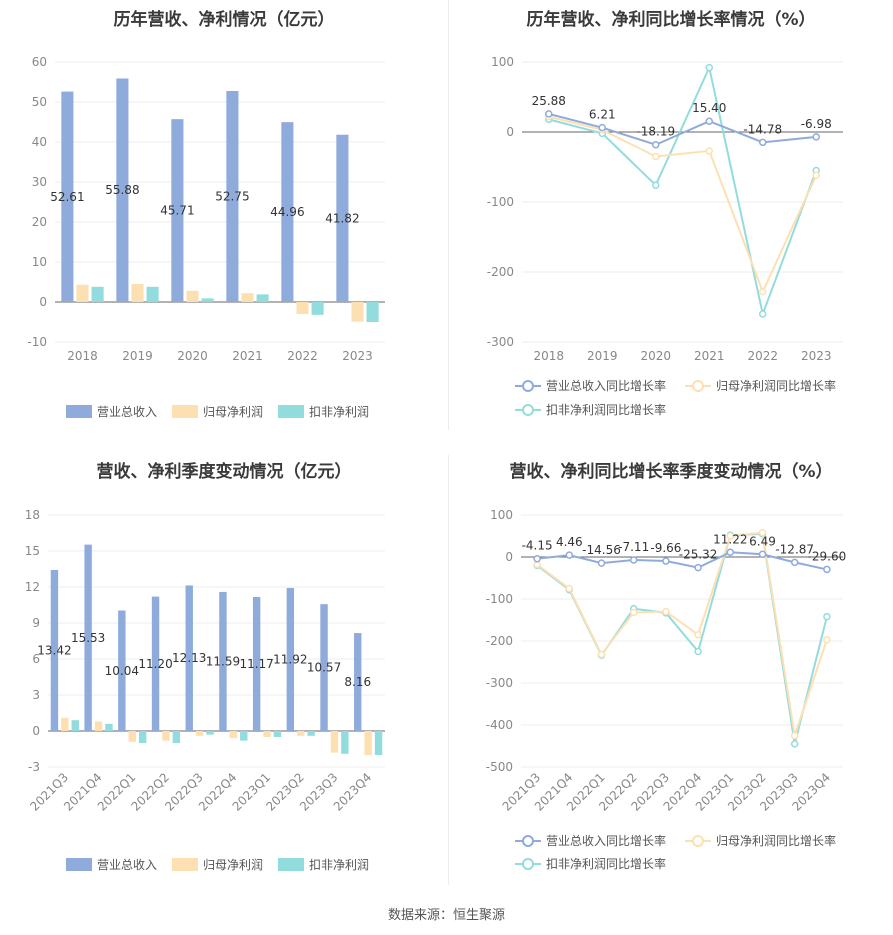 The image size is (893, 935). What do you see at coordinates (122, 671) in the screenshot?
I see `data-label: 10.04` at bounding box center [122, 671].